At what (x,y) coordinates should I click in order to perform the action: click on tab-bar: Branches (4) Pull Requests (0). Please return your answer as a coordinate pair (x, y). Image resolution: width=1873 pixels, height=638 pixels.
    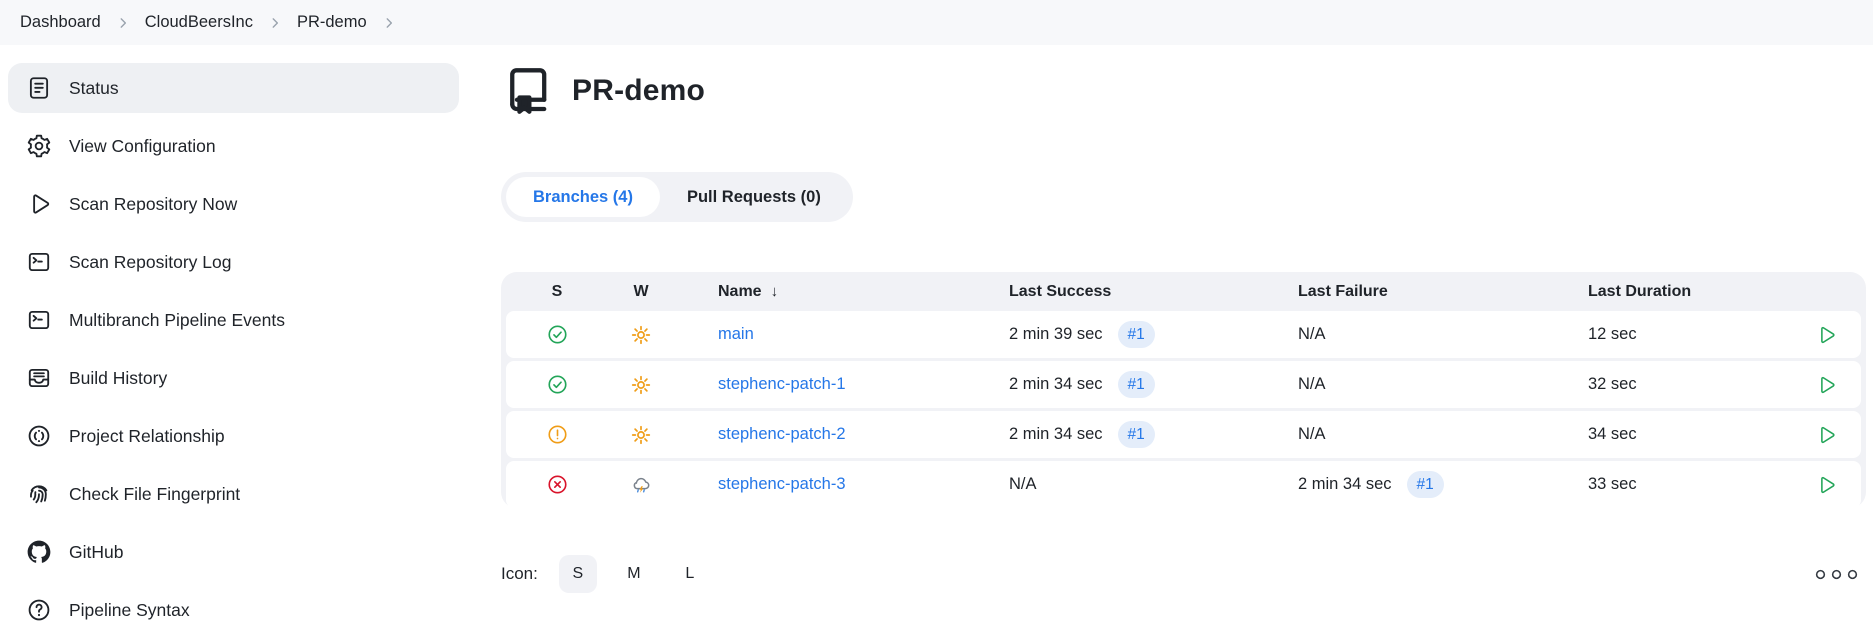
    Looking at the image, I should click on (677, 197).